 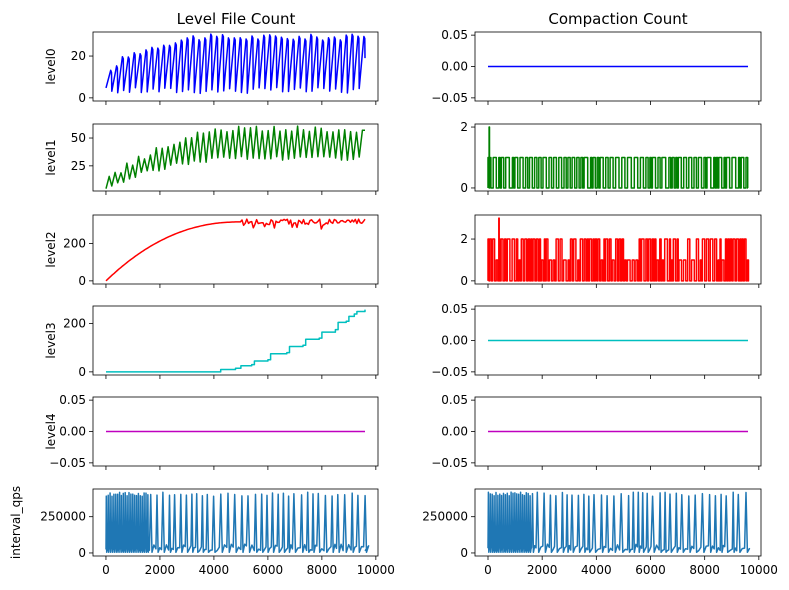 What do you see at coordinates (78, 166) in the screenshot?
I see `y-tick-label: 25` at bounding box center [78, 166].